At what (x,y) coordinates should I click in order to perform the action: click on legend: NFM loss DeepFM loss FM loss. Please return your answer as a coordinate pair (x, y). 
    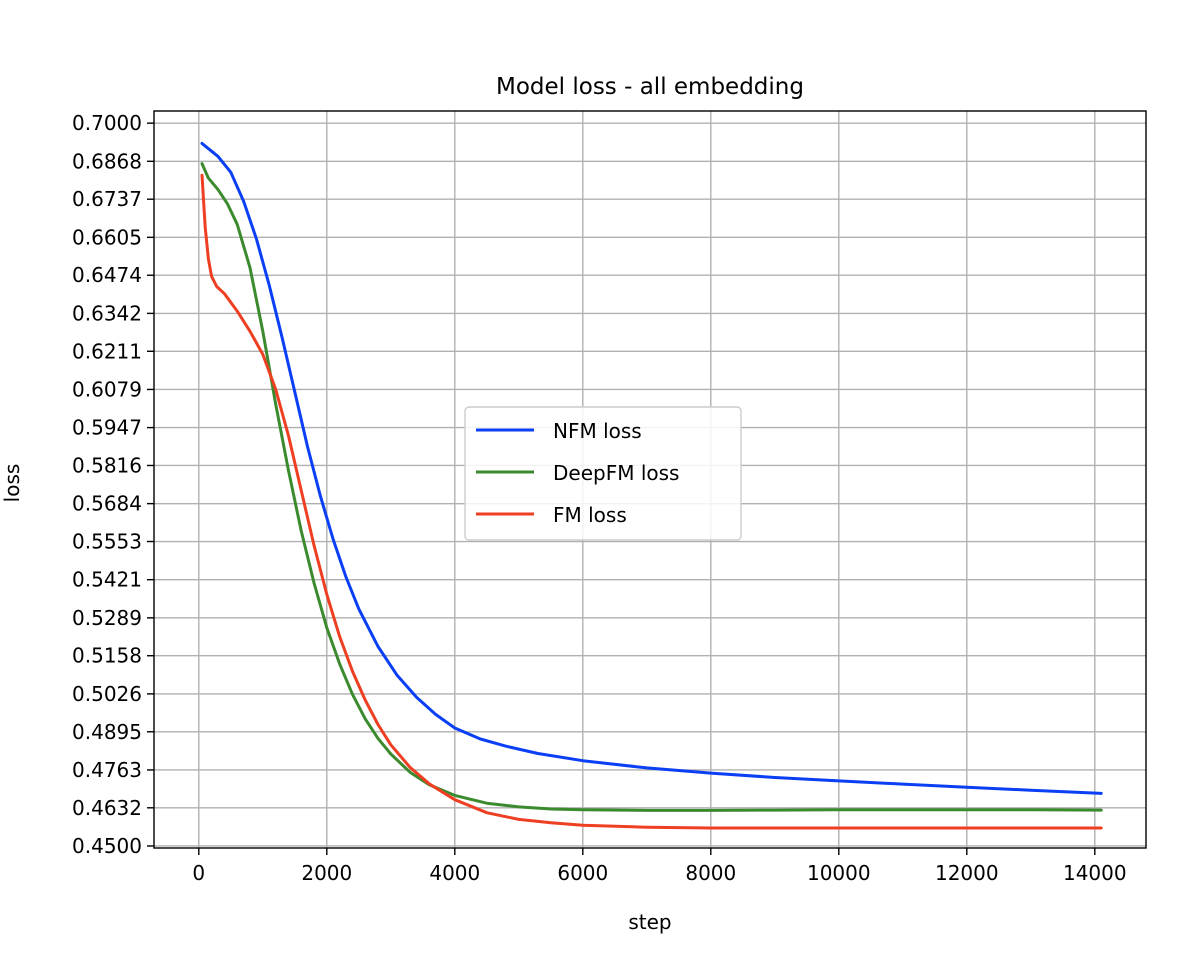
    Looking at the image, I should click on (603, 473).